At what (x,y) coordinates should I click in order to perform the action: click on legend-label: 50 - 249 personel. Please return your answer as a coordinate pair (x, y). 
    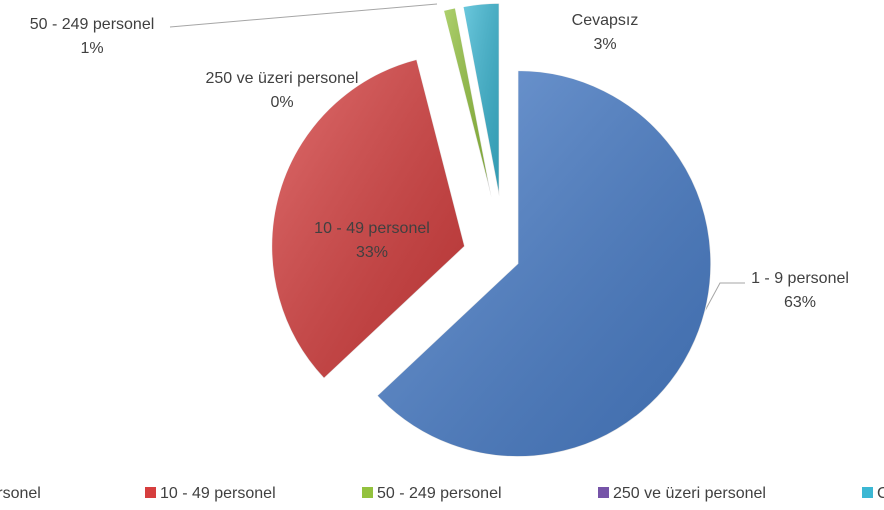
    Looking at the image, I should click on (439, 493).